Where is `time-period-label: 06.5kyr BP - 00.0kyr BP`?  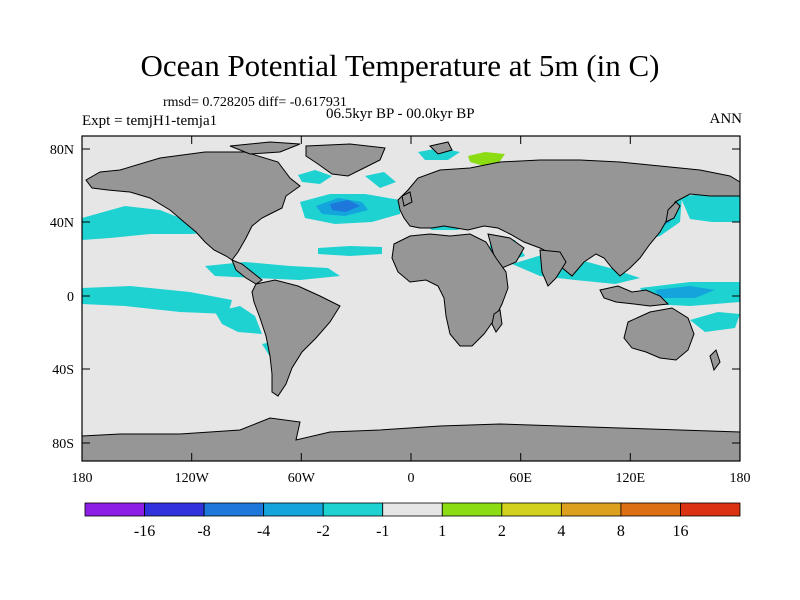 time-period-label: 06.5kyr BP - 00.0kyr BP is located at coordinates (400, 114).